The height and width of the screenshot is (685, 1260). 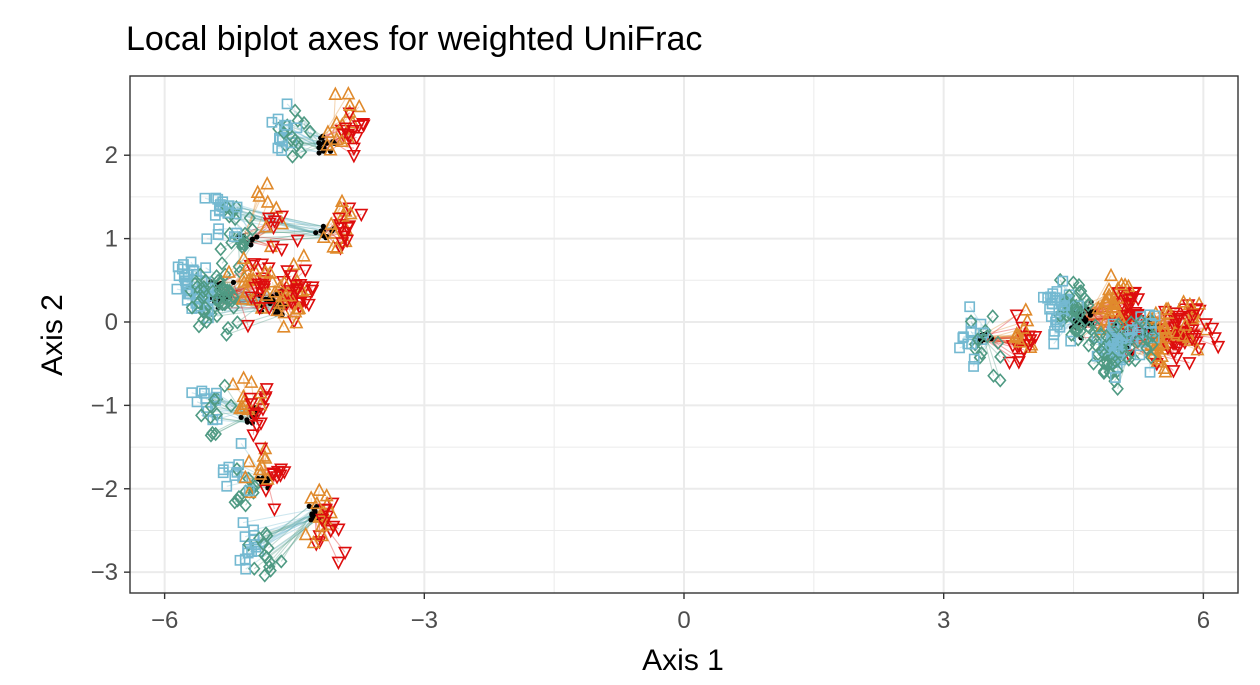 I want to click on chart-title: Local biplot axes for weighted UniFrac, so click(x=414, y=39).